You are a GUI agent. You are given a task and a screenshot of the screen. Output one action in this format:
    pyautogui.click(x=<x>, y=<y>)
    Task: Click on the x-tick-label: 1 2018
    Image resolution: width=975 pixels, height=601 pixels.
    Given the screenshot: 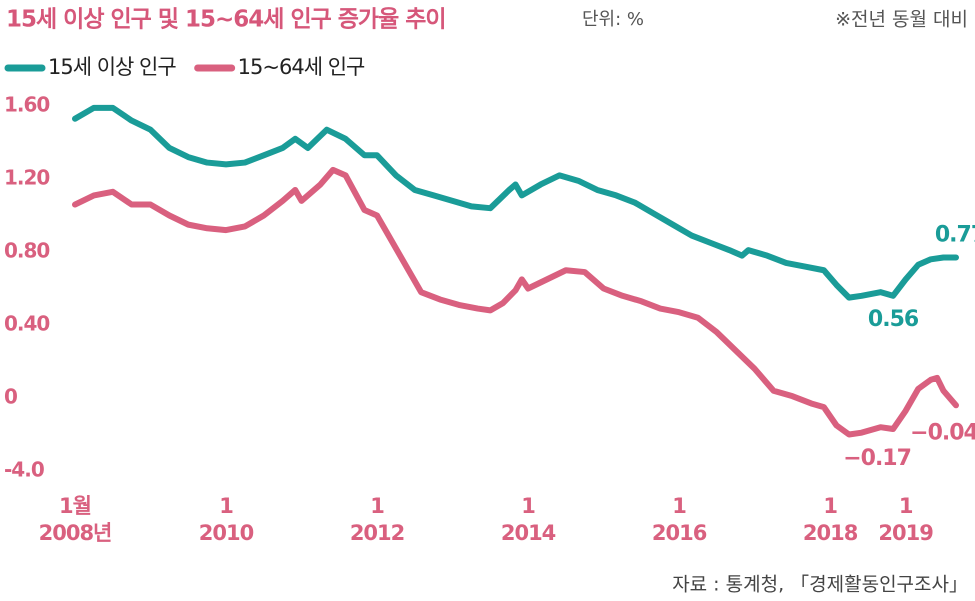 What is the action you would take?
    pyautogui.click(x=830, y=519)
    